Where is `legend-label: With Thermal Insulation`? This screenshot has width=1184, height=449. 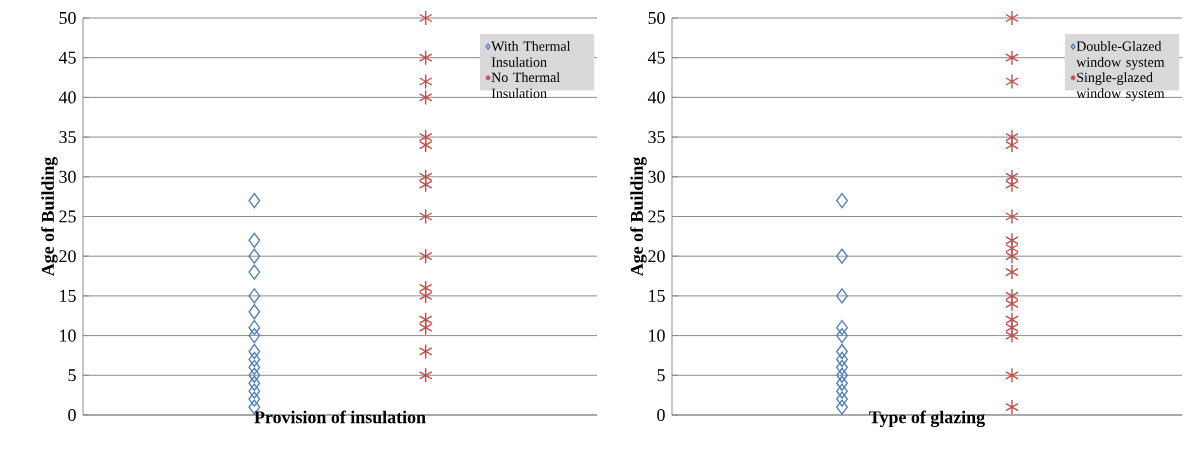 legend-label: With Thermal Insulation is located at coordinates (531, 54).